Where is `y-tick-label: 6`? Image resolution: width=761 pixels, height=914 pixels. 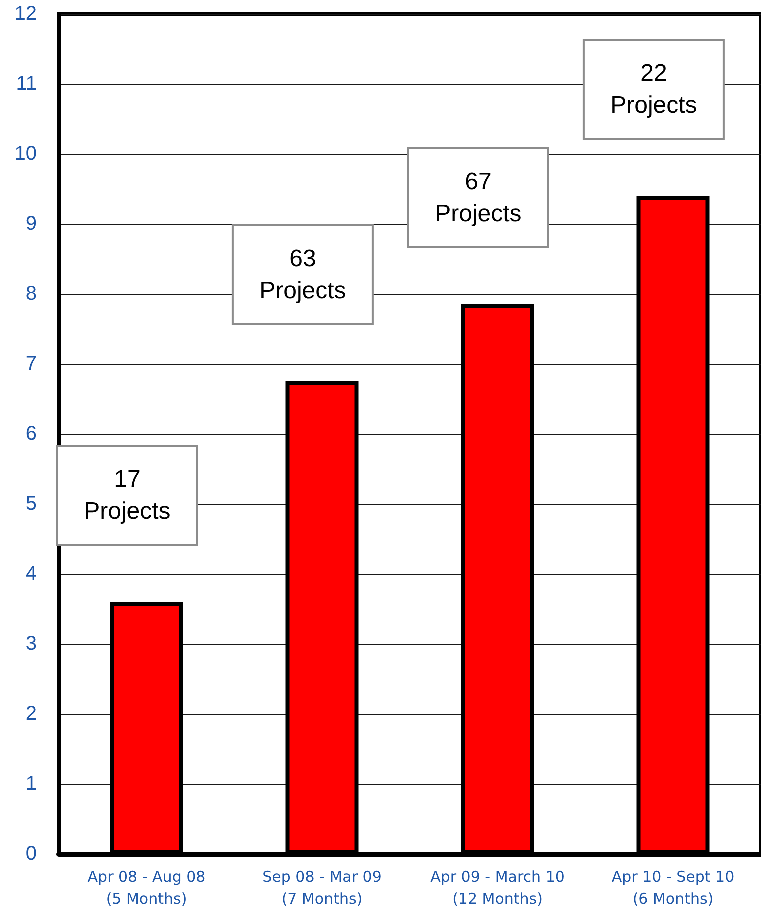 y-tick-label: 6 is located at coordinates (31, 434).